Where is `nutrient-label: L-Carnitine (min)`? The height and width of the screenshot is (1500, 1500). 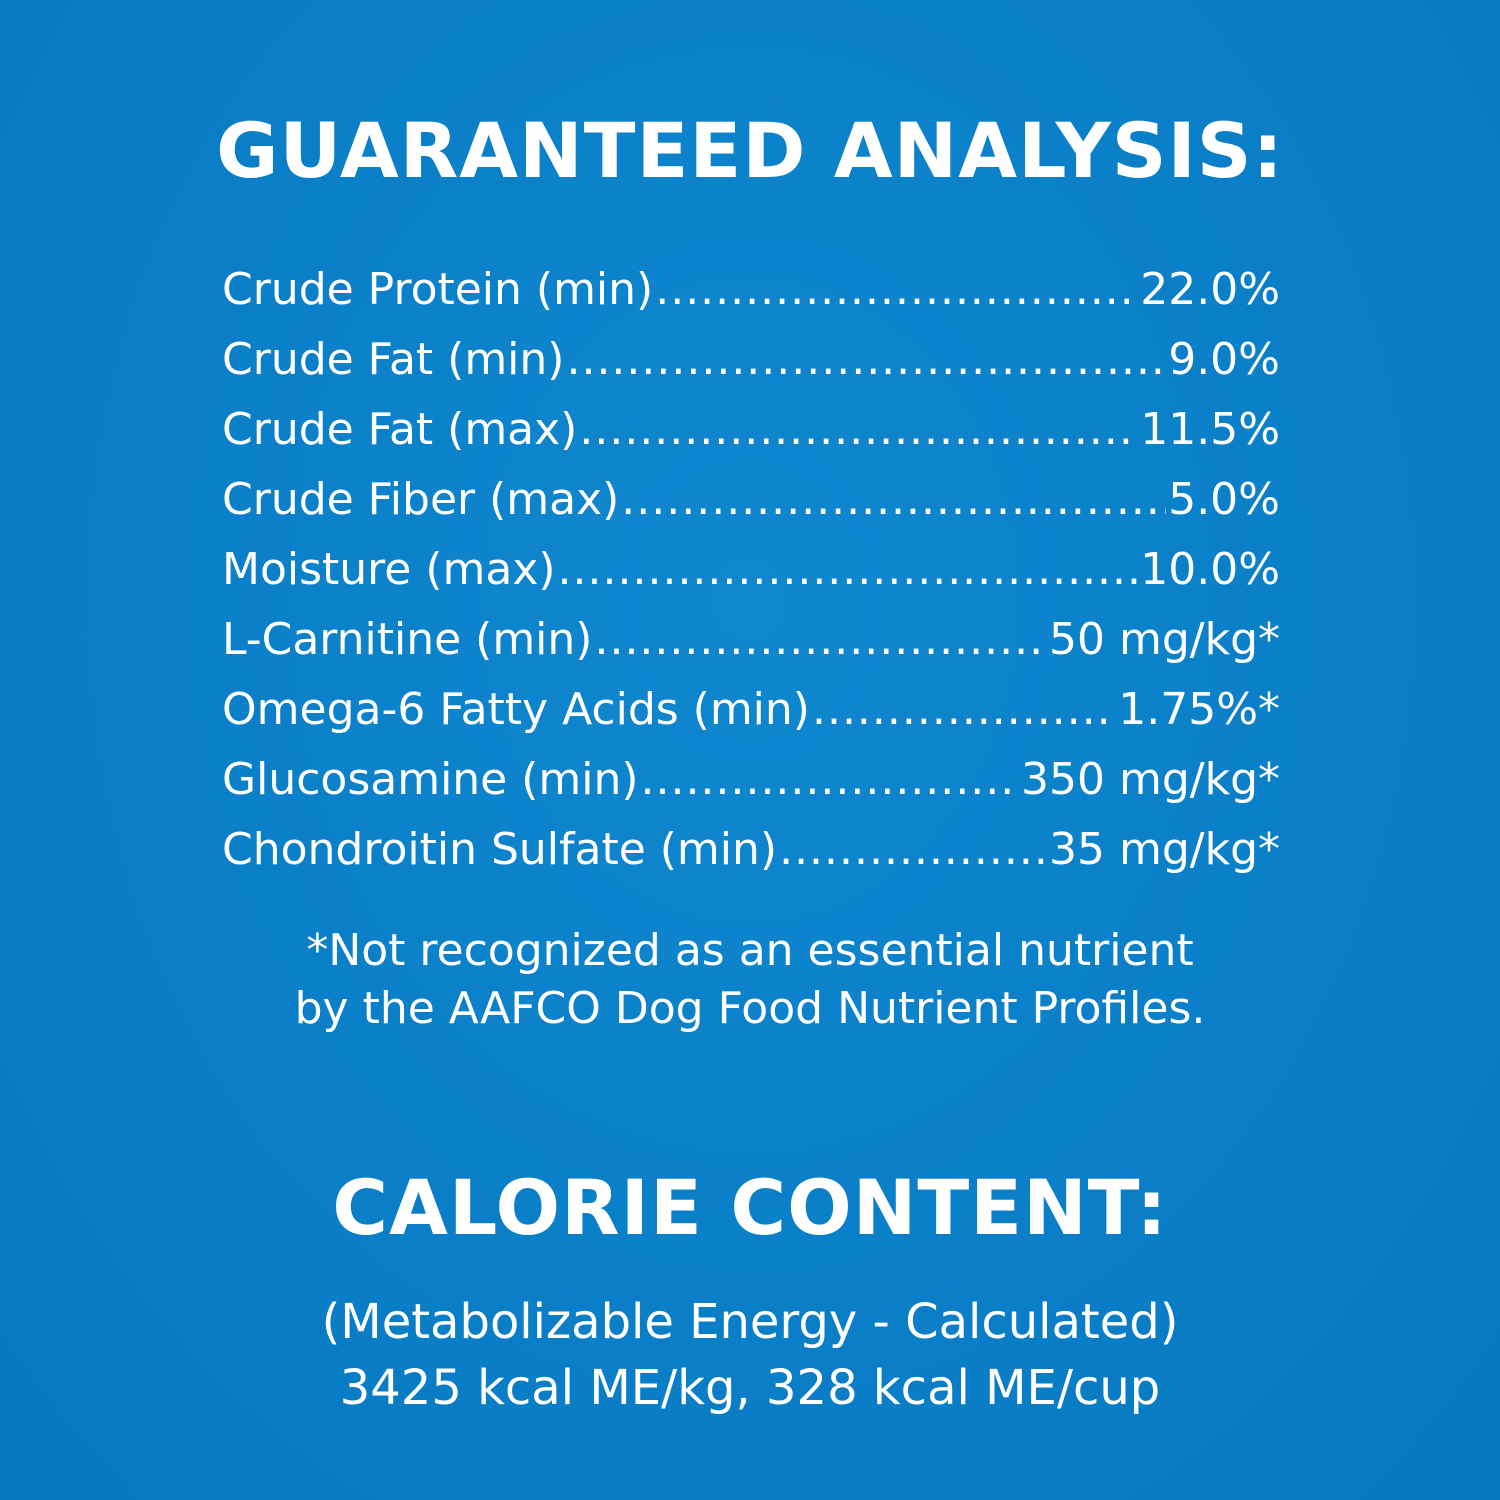 nutrient-label: L-Carnitine (min) is located at coordinates (407, 639).